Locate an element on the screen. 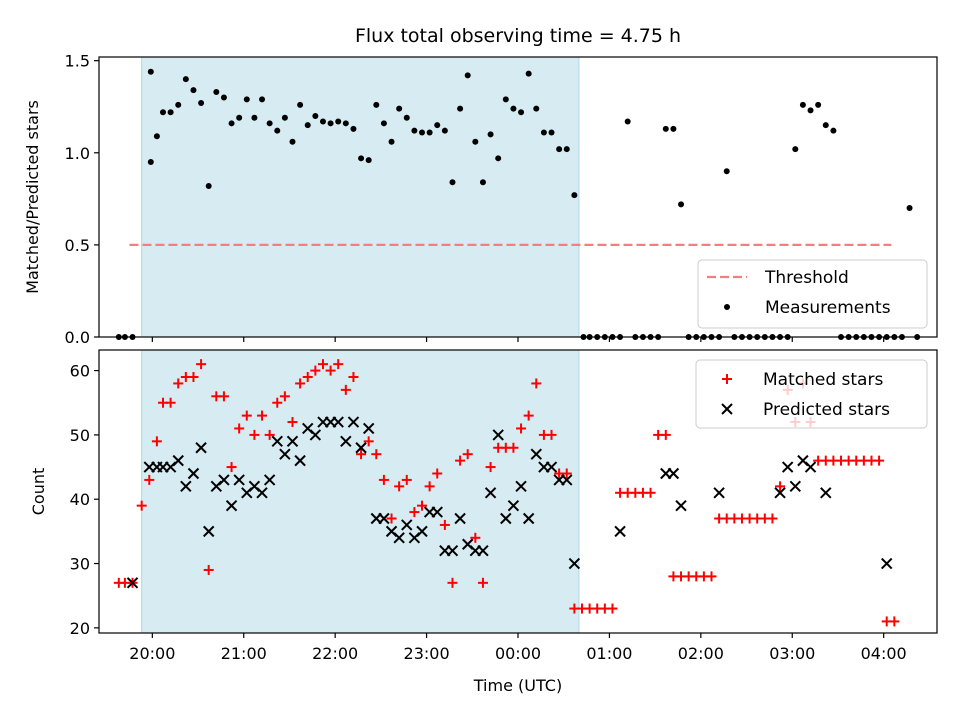  top-legend-box is located at coordinates (812, 294).